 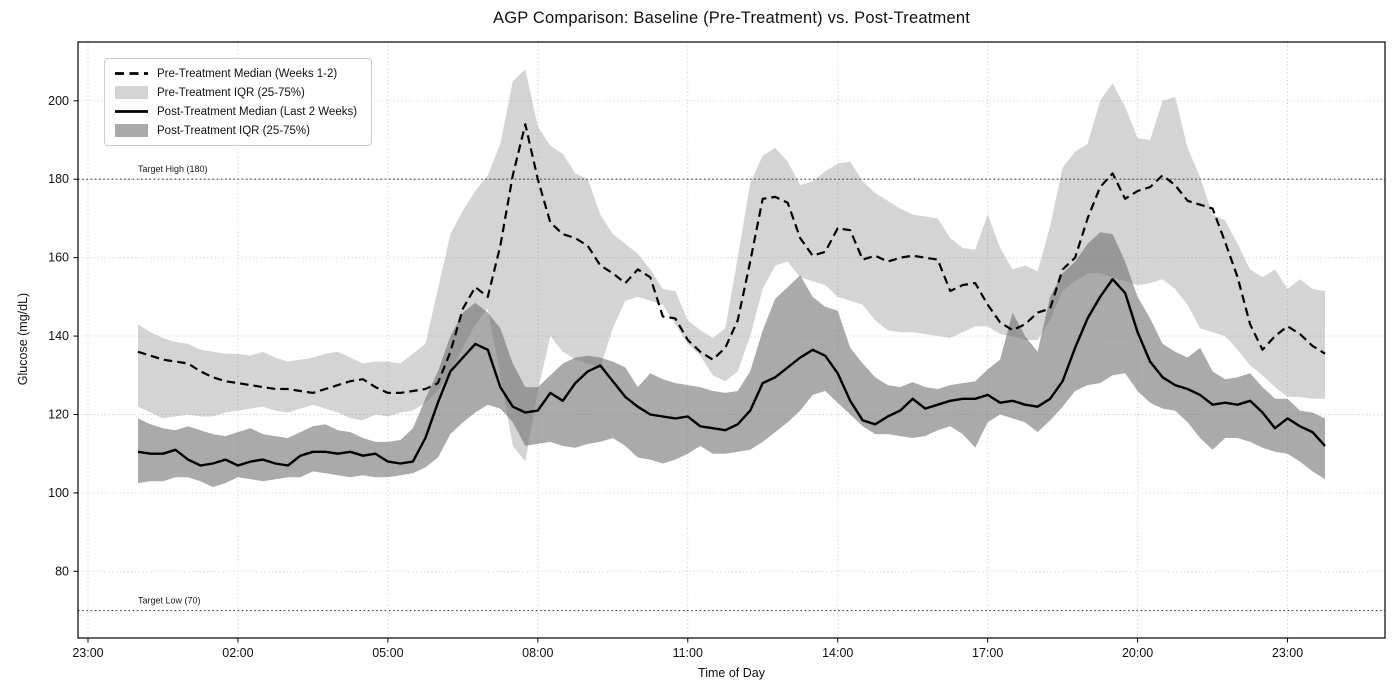 I want to click on y-tick-label: 120, so click(x=58, y=415).